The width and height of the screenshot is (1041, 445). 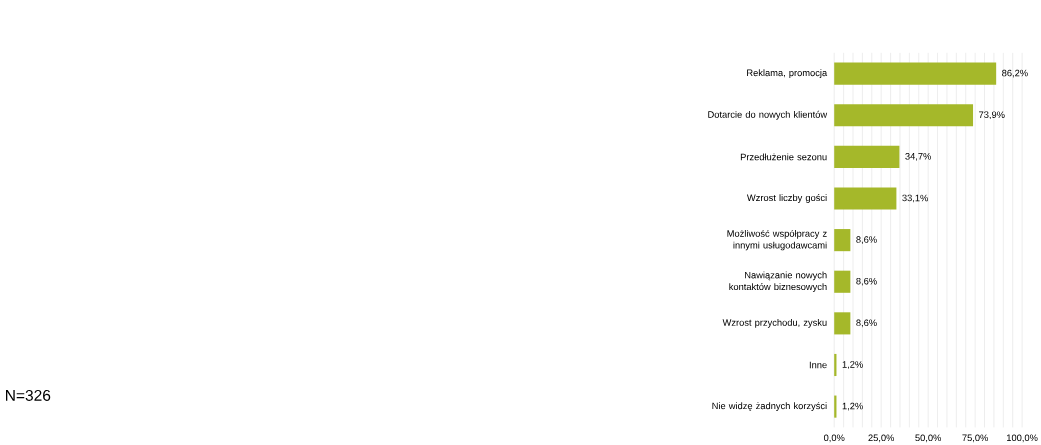 I want to click on x-tick-label: 100,0%, so click(x=1022, y=438).